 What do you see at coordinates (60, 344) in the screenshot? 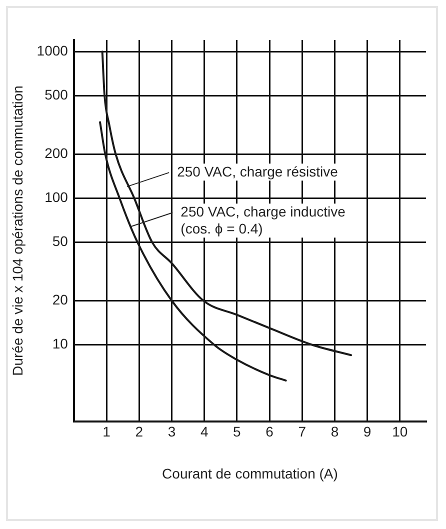
I see `y-tick-label: 10` at bounding box center [60, 344].